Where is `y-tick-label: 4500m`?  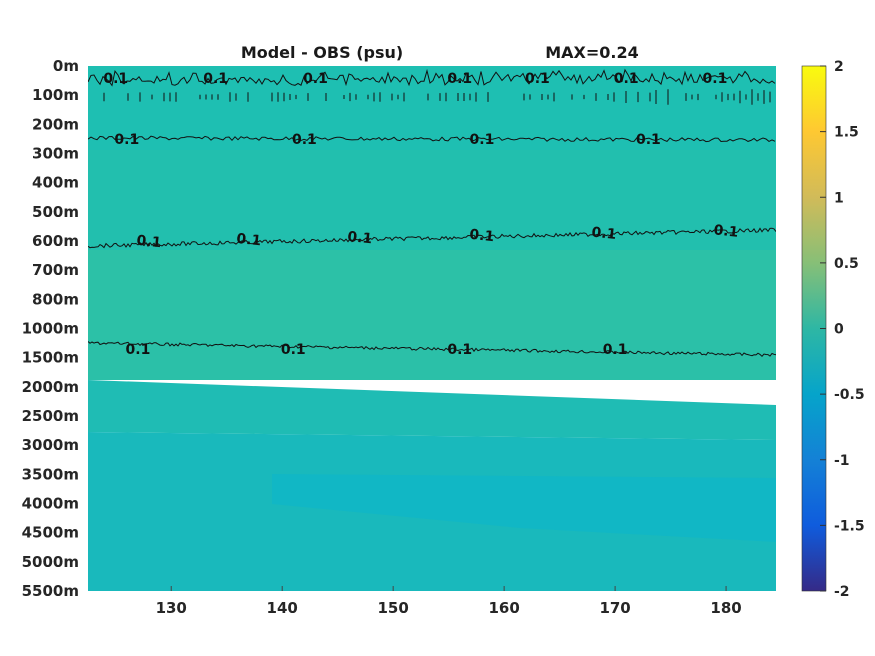
y-tick-label: 4500m is located at coordinates (50, 533).